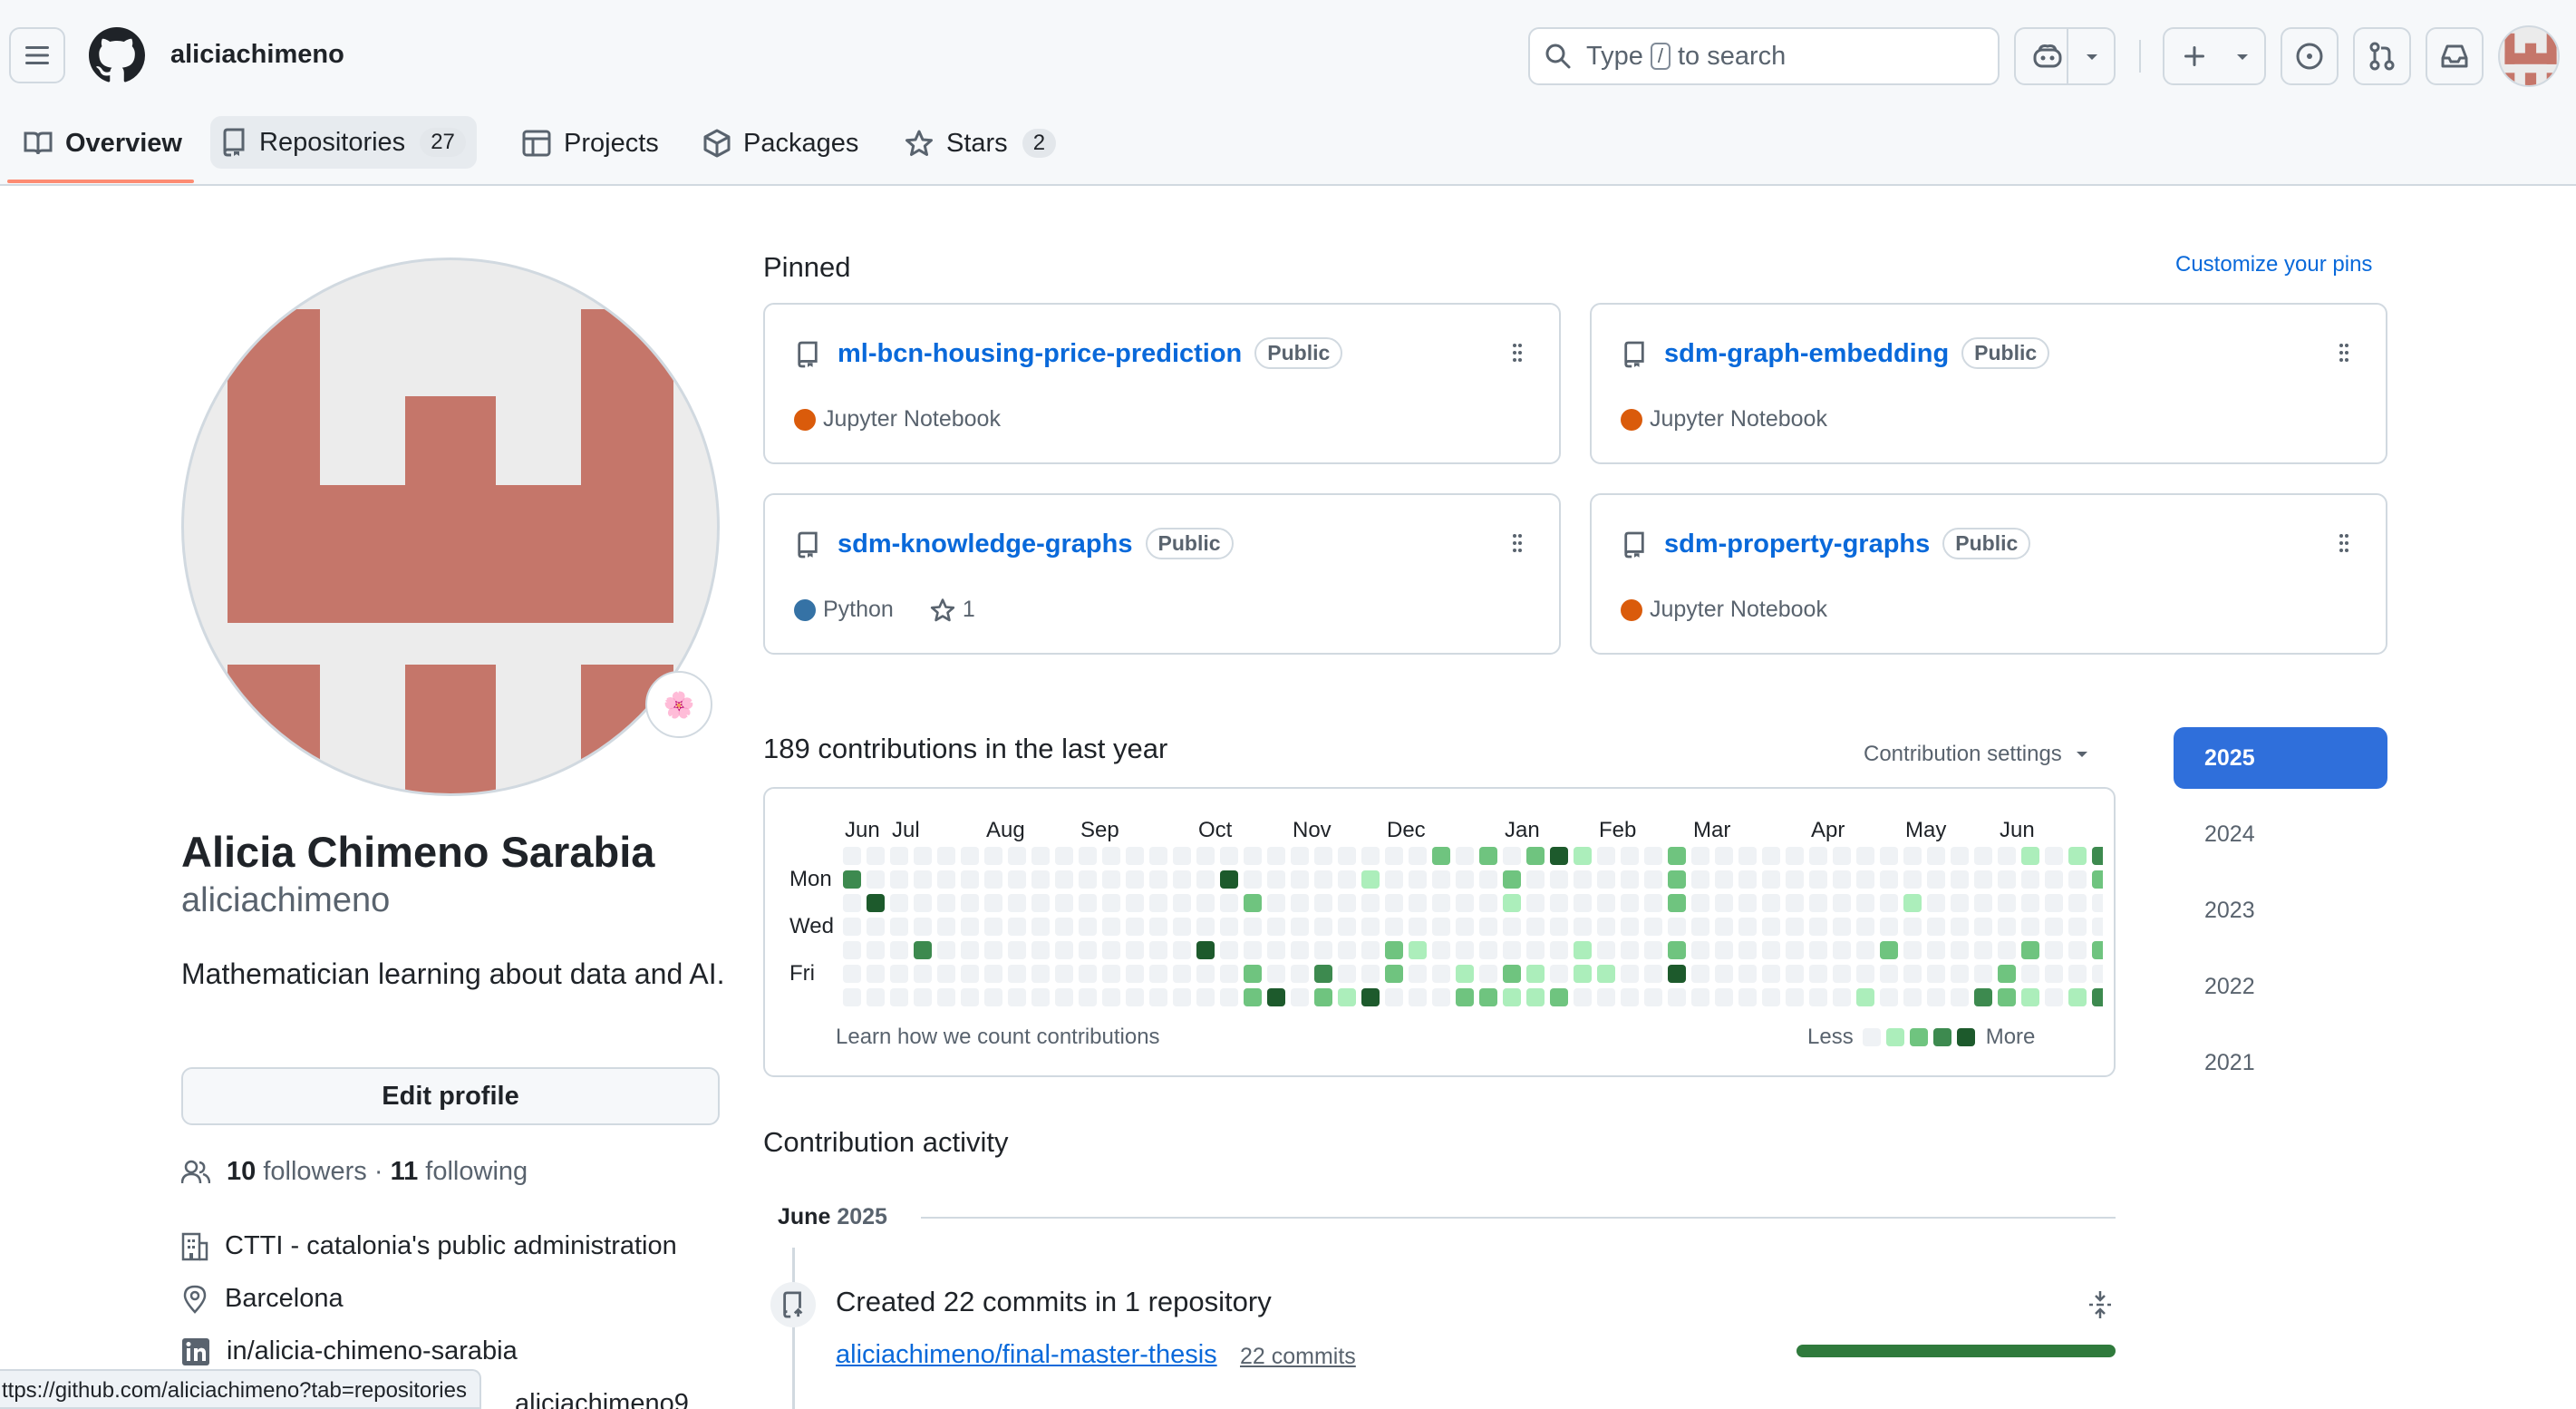  What do you see at coordinates (459, 1172) in the screenshot?
I see `following-link: 11 following` at bounding box center [459, 1172].